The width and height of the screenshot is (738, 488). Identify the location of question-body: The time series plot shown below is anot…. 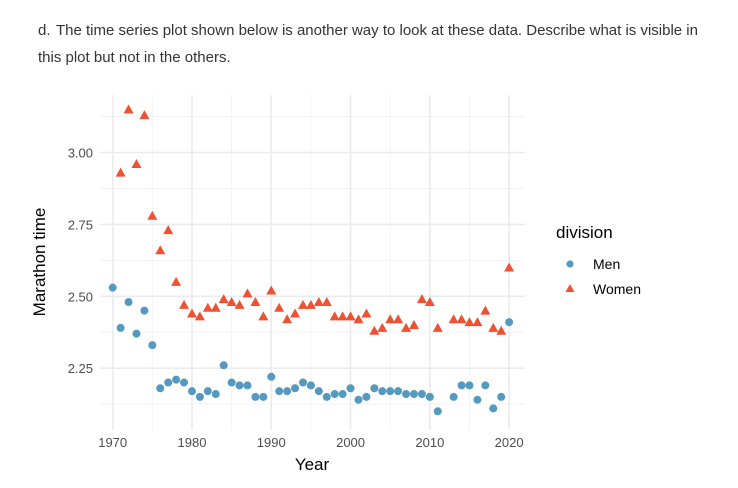
(368, 44).